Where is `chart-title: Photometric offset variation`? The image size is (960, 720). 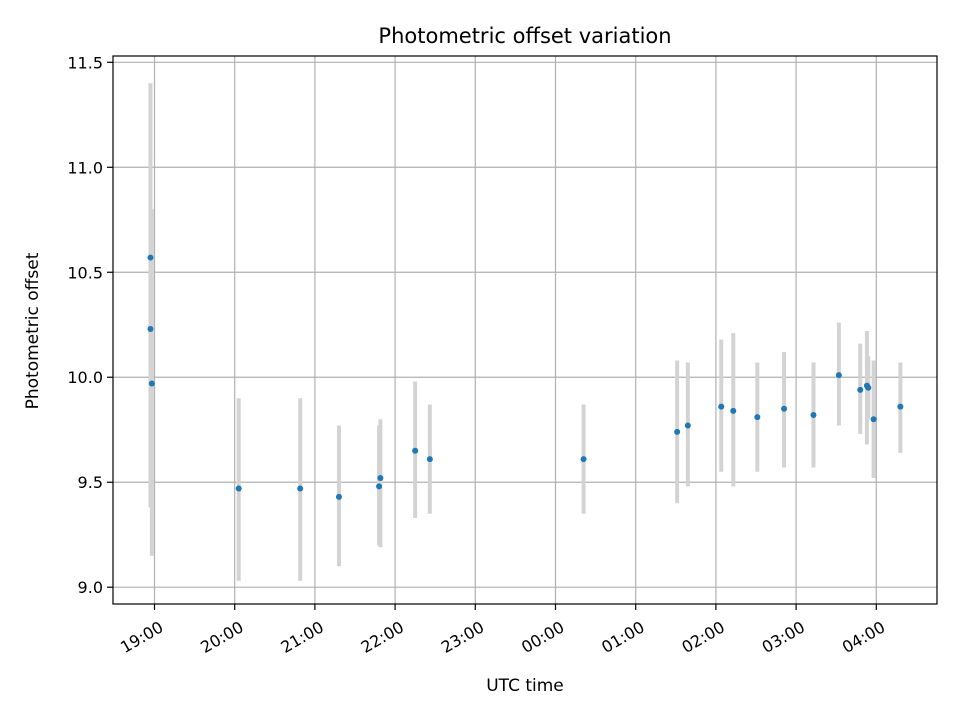 chart-title: Photometric offset variation is located at coordinates (524, 36).